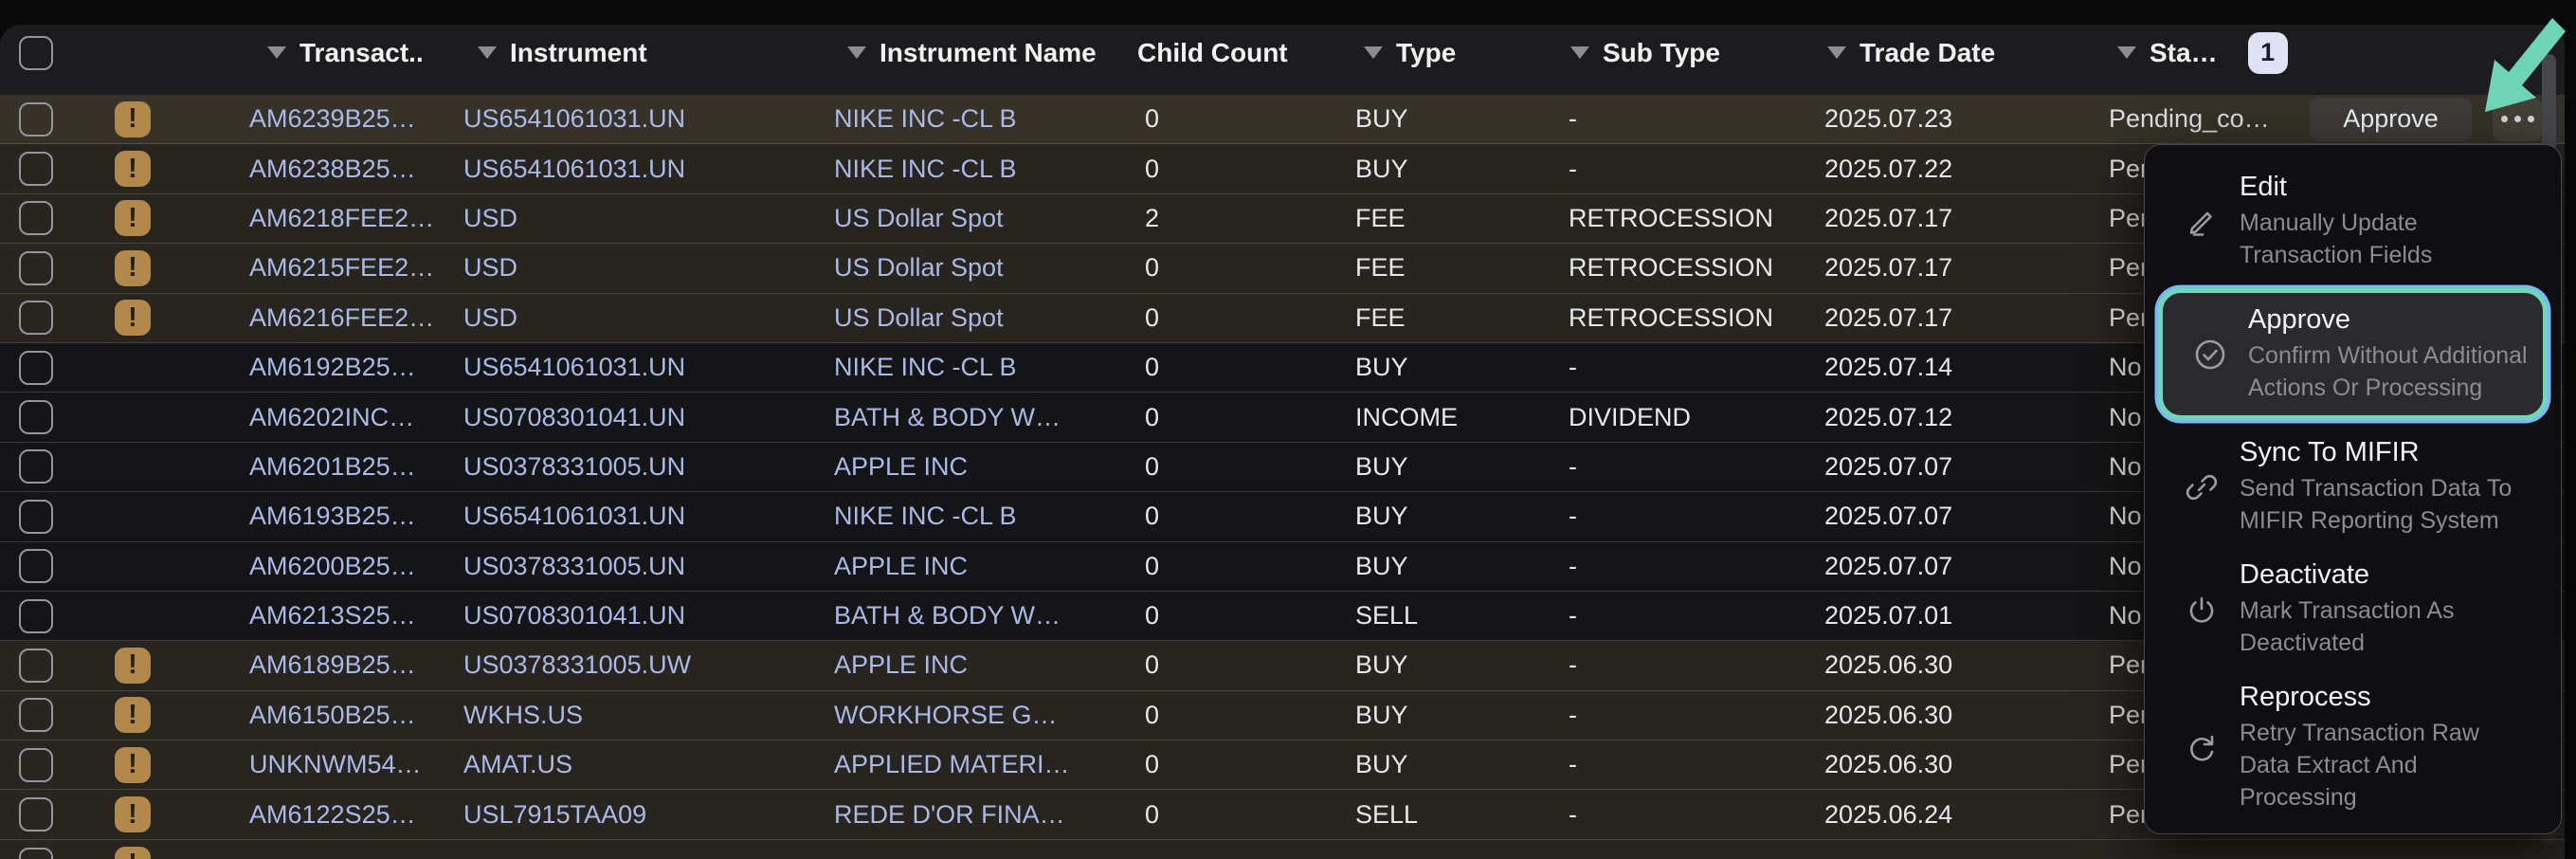 This screenshot has height=859, width=2576. I want to click on column-header-instrument-name: Instrument Name, so click(976, 53).